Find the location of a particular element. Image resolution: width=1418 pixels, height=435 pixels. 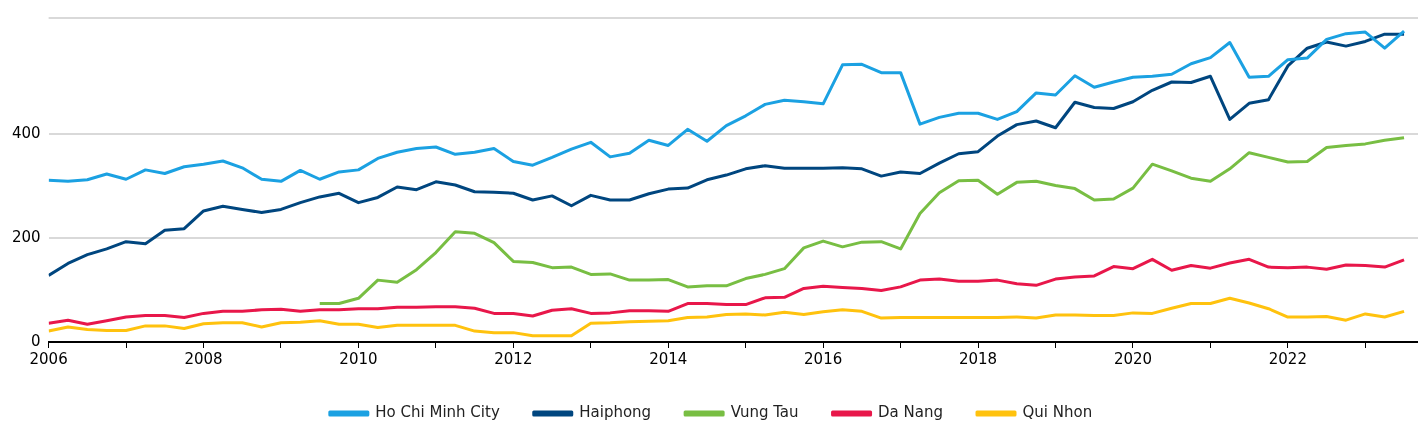

y-tick-label: 400 is located at coordinates (26, 132).